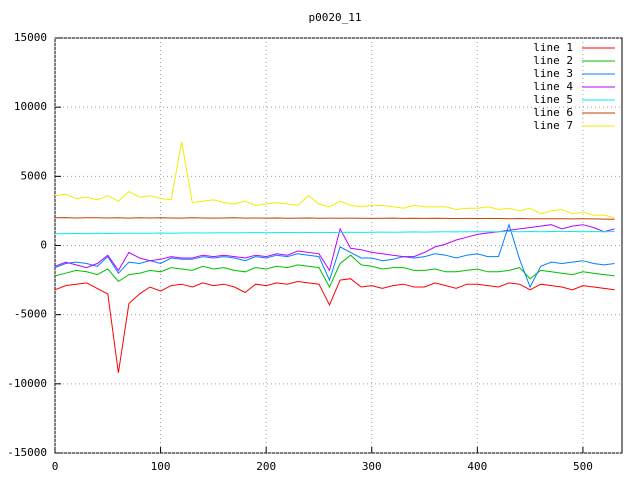 The width and height of the screenshot is (640, 480). I want to click on x-tick-label: 500, so click(583, 466).